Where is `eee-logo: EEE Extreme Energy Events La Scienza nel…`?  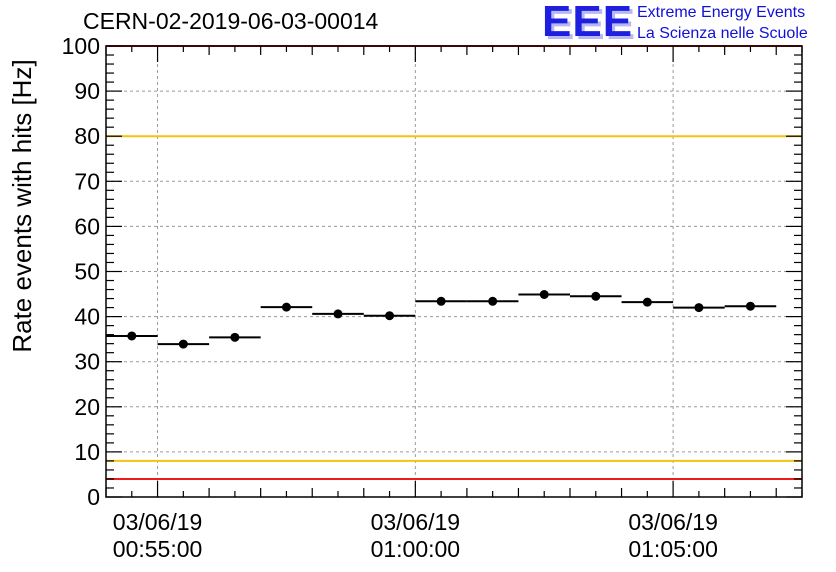
eee-logo: EEE Extreme Energy Events La Scienza nel… is located at coordinates (687, 23).